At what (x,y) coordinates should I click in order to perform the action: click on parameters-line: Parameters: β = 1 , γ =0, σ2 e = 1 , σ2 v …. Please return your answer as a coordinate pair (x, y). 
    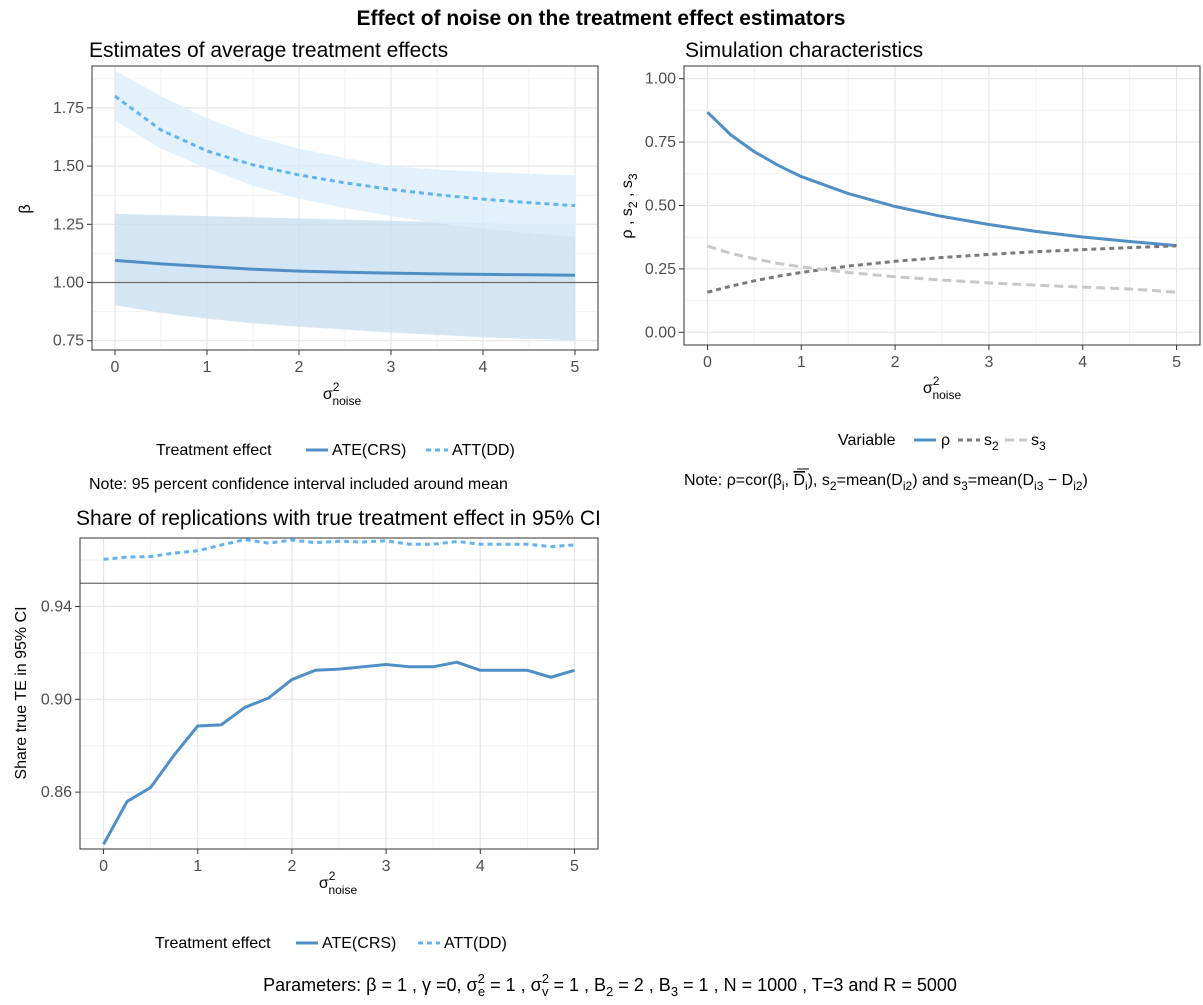
    Looking at the image, I should click on (610, 985).